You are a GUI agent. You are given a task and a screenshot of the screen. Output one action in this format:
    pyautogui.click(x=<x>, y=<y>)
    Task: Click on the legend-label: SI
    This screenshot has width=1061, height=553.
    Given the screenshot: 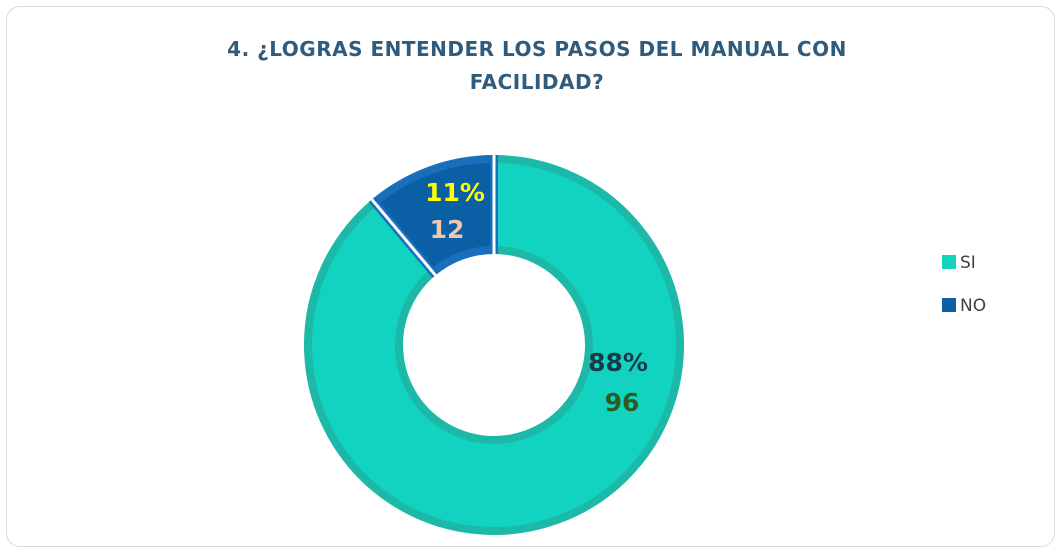 What is the action you would take?
    pyautogui.click(x=968, y=263)
    